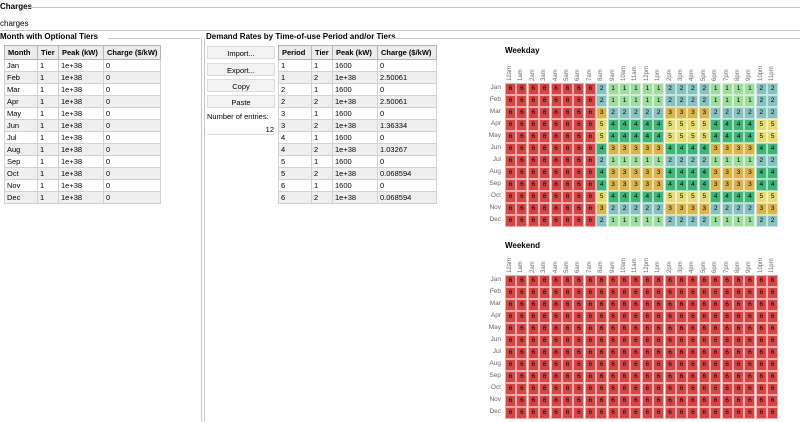 This screenshot has width=800, height=422. Describe the element at coordinates (48, 125) in the screenshot. I see `monthly-cell: 1` at that location.